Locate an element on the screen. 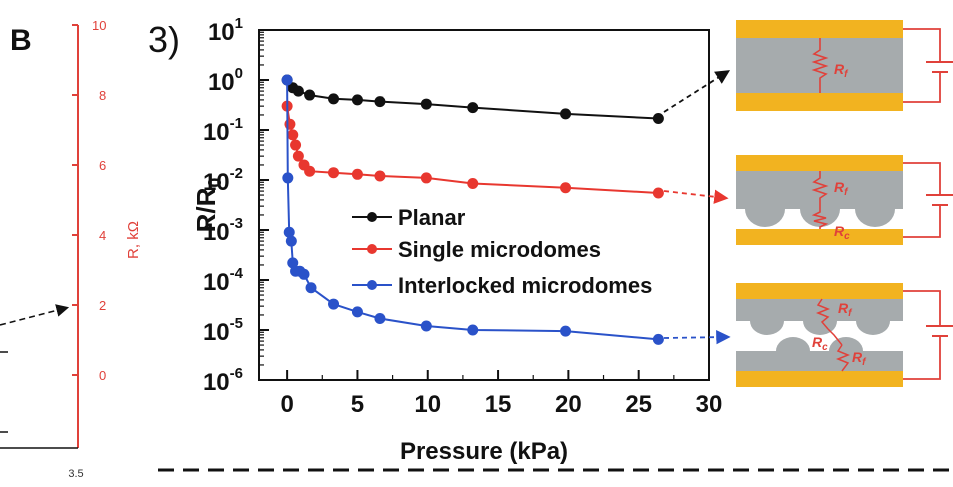 This screenshot has width=953, height=487. series-single-microdomes is located at coordinates (472, 149).